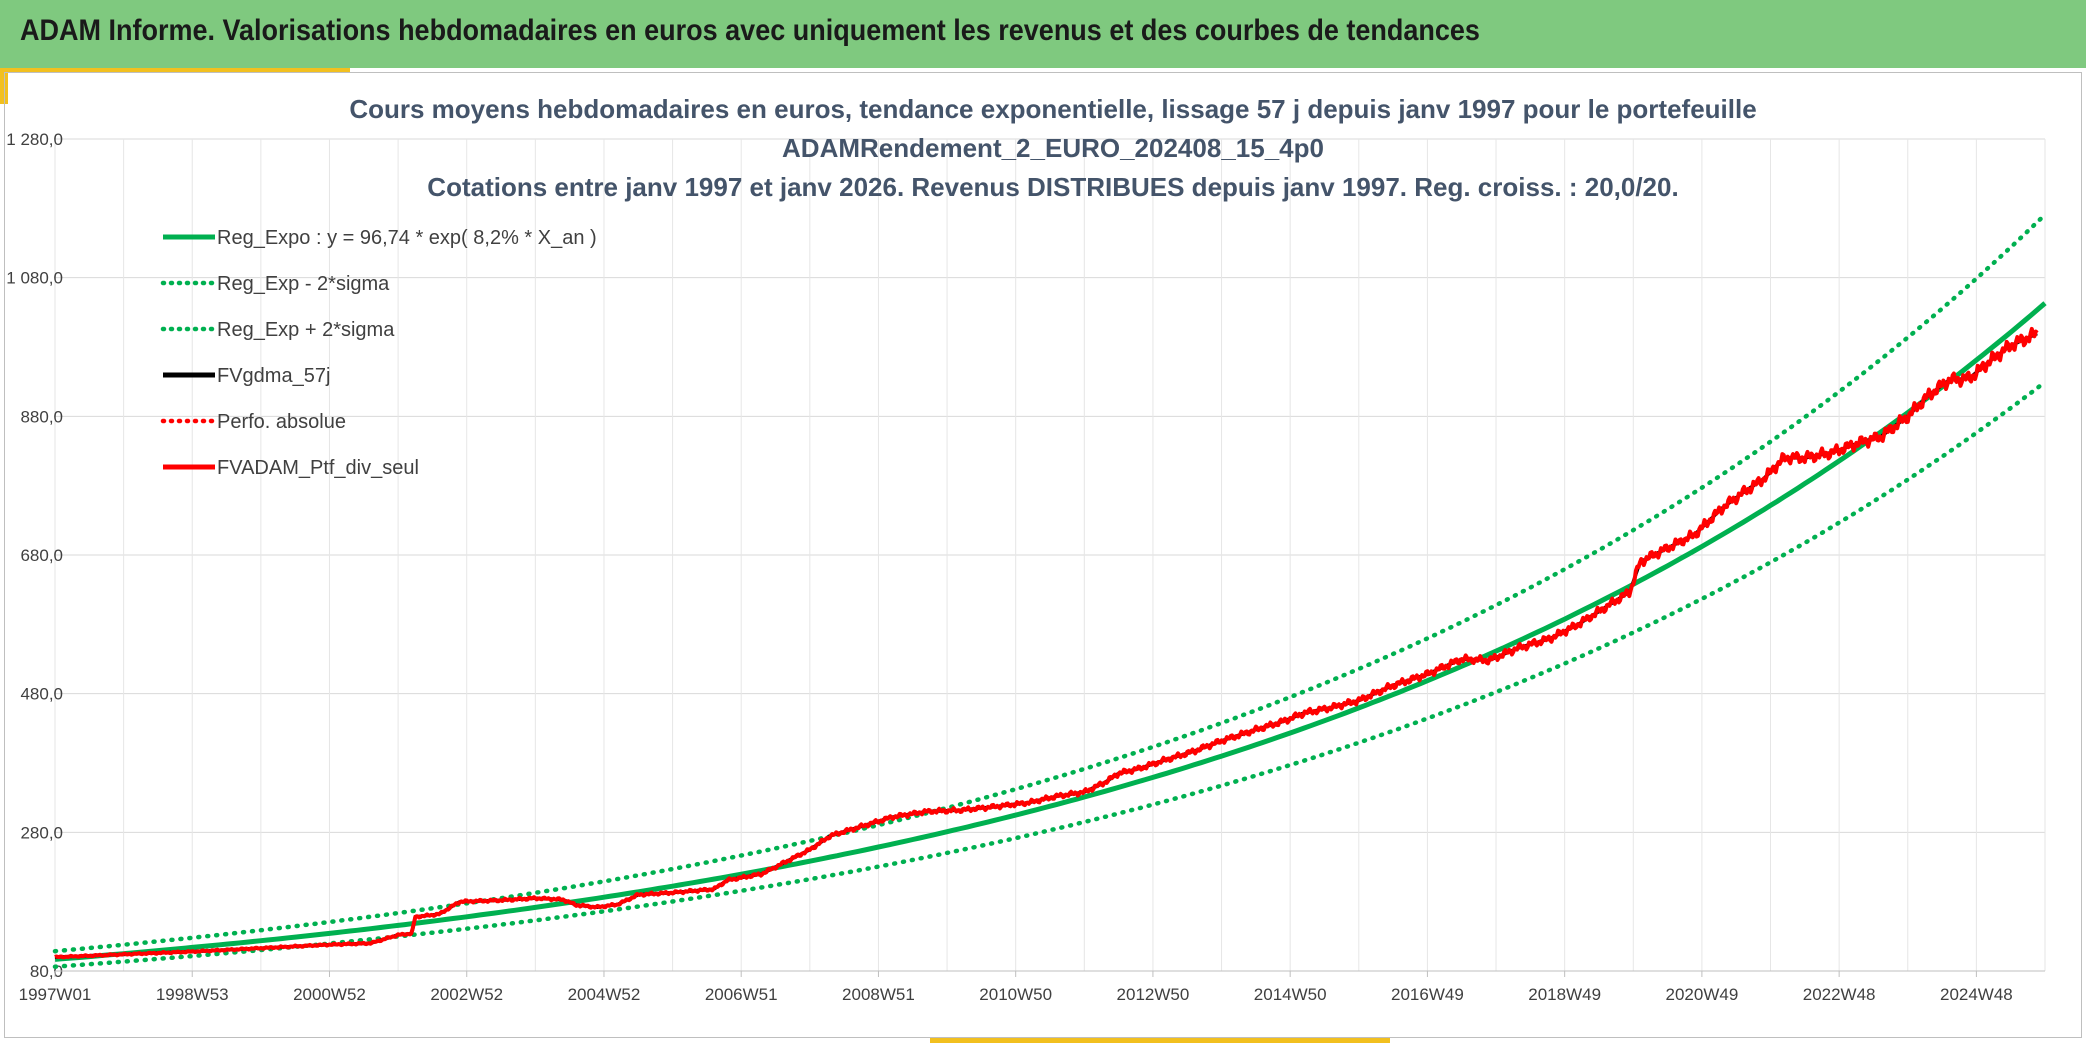  I want to click on legend-label: FVgdma_57j, so click(273, 376).